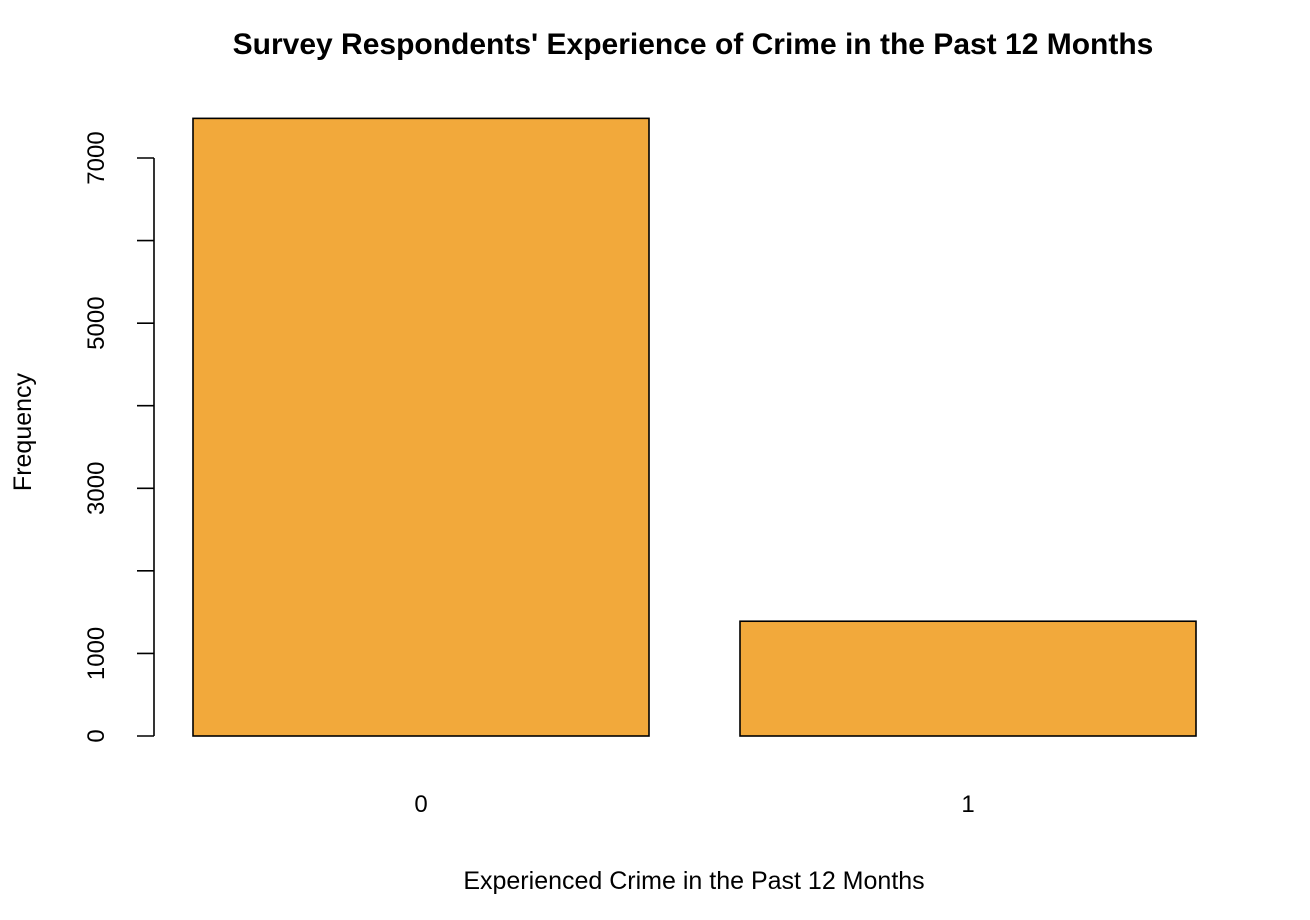 This screenshot has height=920, width=1310. What do you see at coordinates (96, 735) in the screenshot?
I see `y-tick-label: 0` at bounding box center [96, 735].